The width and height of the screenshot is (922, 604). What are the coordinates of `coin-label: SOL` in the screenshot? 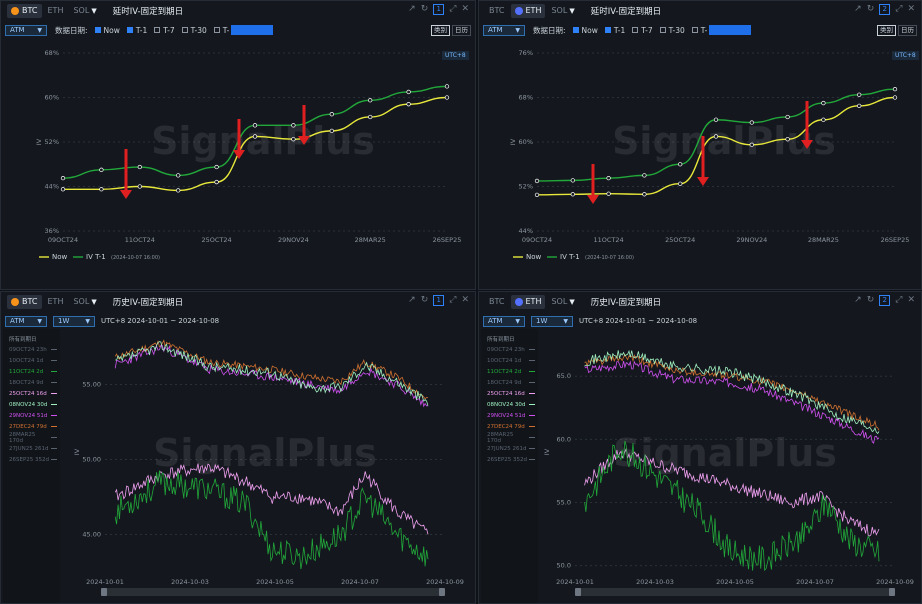 It's located at (559, 301).